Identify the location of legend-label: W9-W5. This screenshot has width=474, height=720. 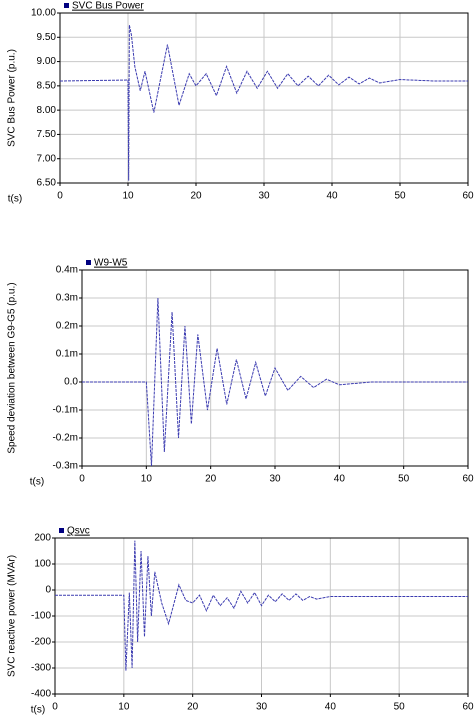
(111, 263).